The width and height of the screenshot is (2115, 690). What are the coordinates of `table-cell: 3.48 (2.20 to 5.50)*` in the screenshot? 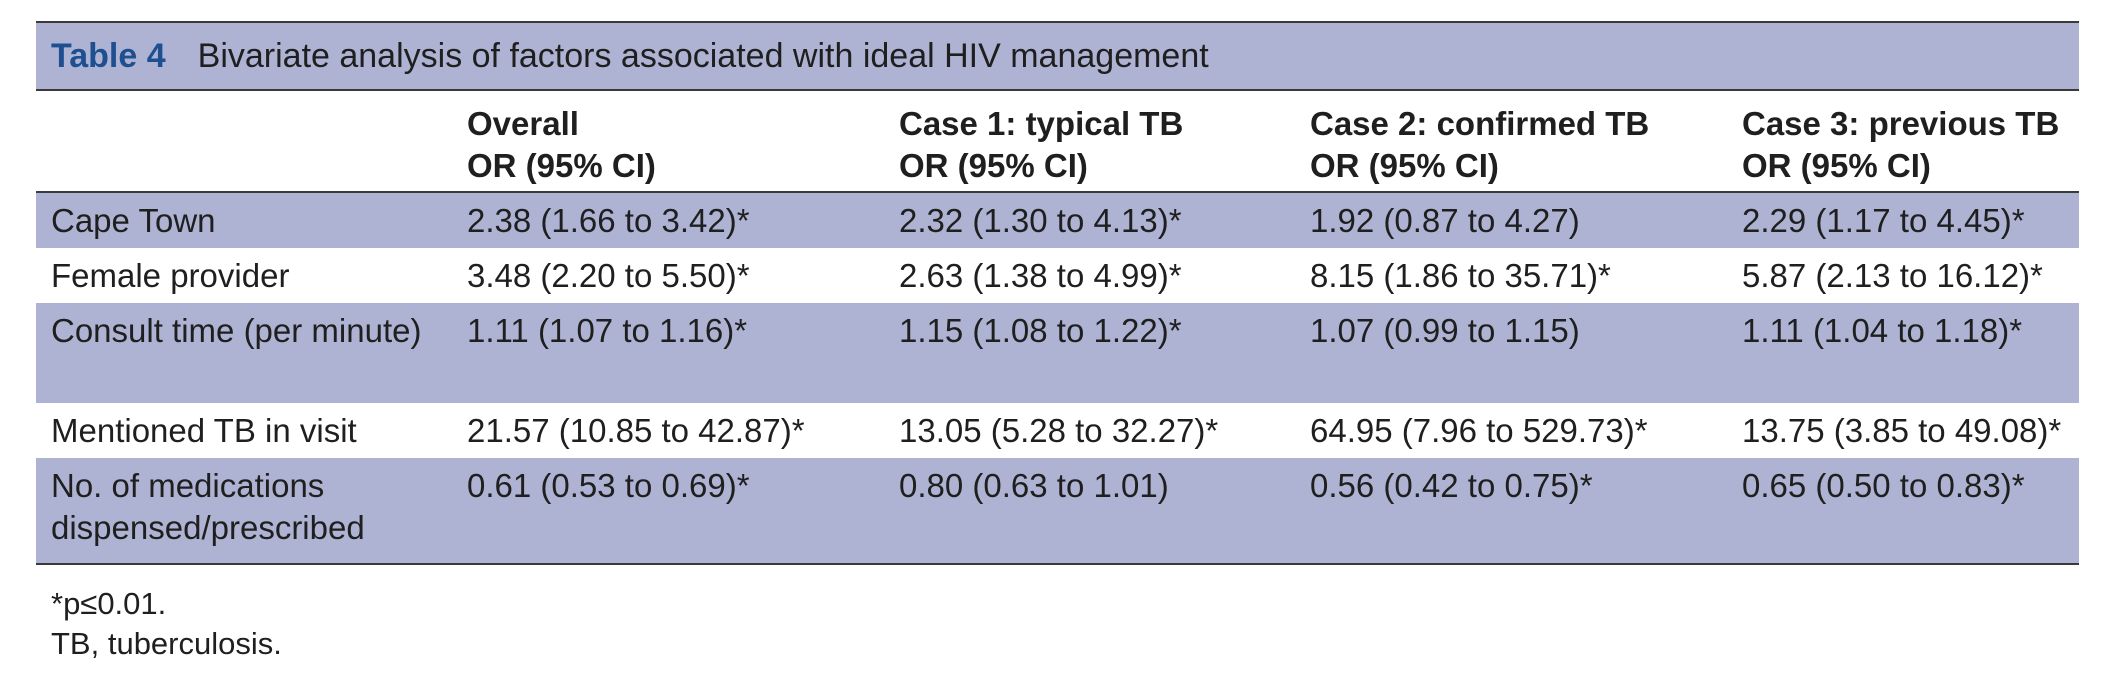 It's located at (608, 275).